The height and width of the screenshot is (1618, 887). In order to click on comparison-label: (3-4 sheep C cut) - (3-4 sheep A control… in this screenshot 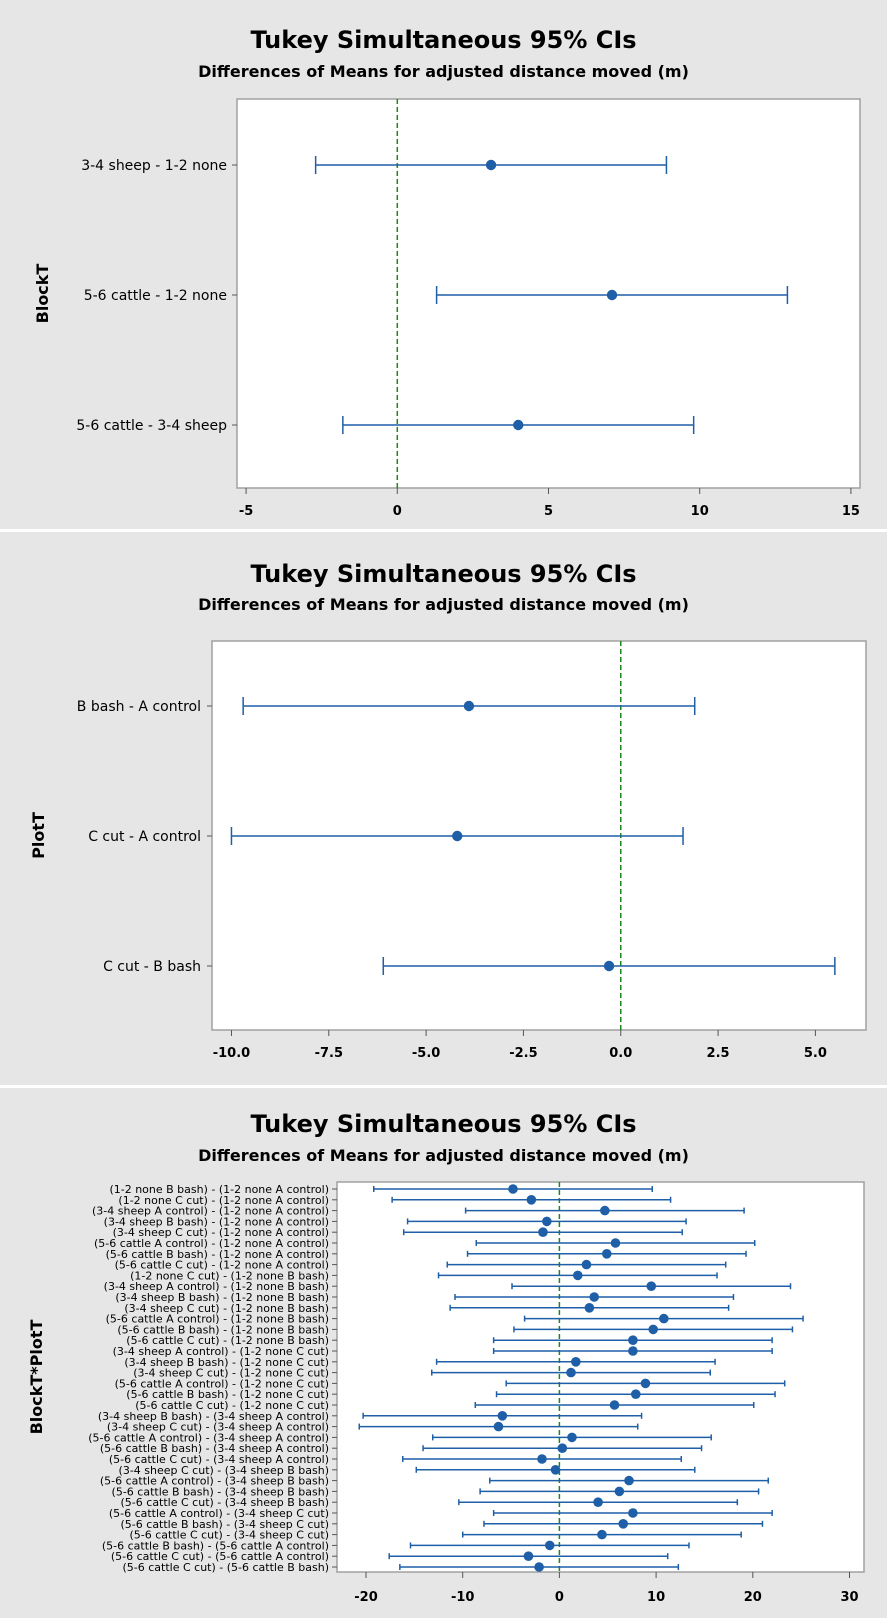, I will do `click(218, 1427)`.